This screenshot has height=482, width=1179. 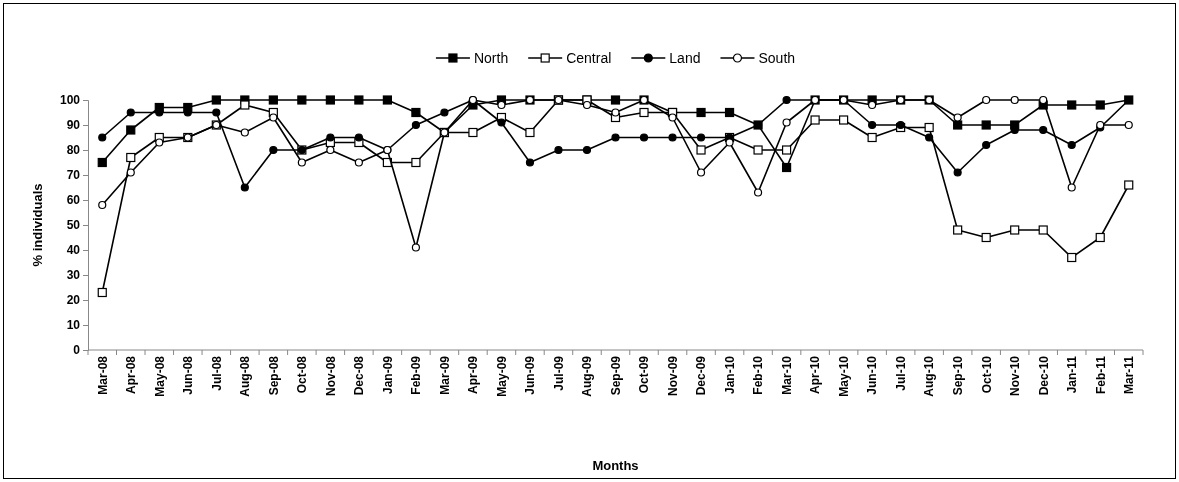 What do you see at coordinates (77, 350) in the screenshot?
I see `y-tick-label: 0` at bounding box center [77, 350].